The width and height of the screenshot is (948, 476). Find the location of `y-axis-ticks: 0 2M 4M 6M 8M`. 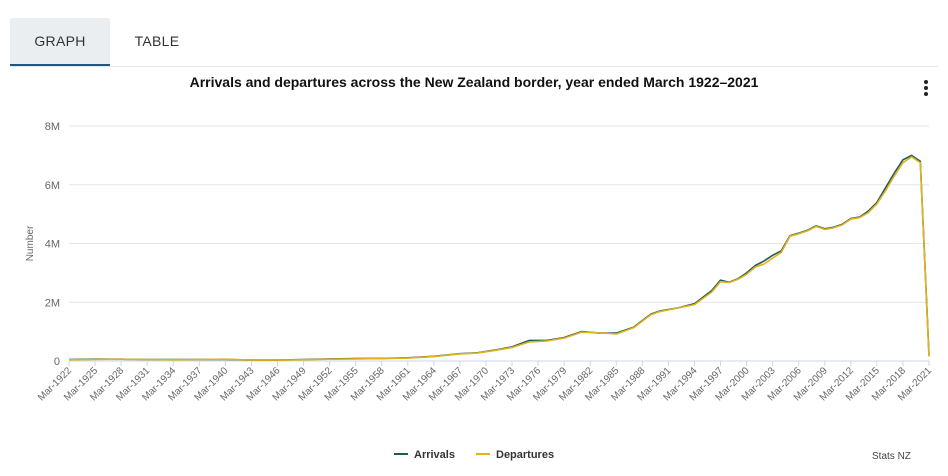

y-axis-ticks: 0 2M 4M 6M 8M is located at coordinates (52, 244).